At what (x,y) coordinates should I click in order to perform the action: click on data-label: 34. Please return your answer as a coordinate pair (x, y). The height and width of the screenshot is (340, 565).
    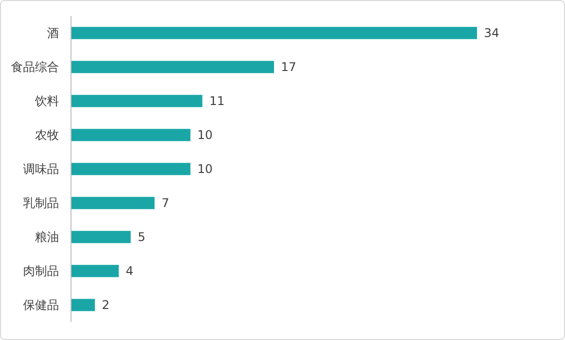
    Looking at the image, I should click on (492, 33).